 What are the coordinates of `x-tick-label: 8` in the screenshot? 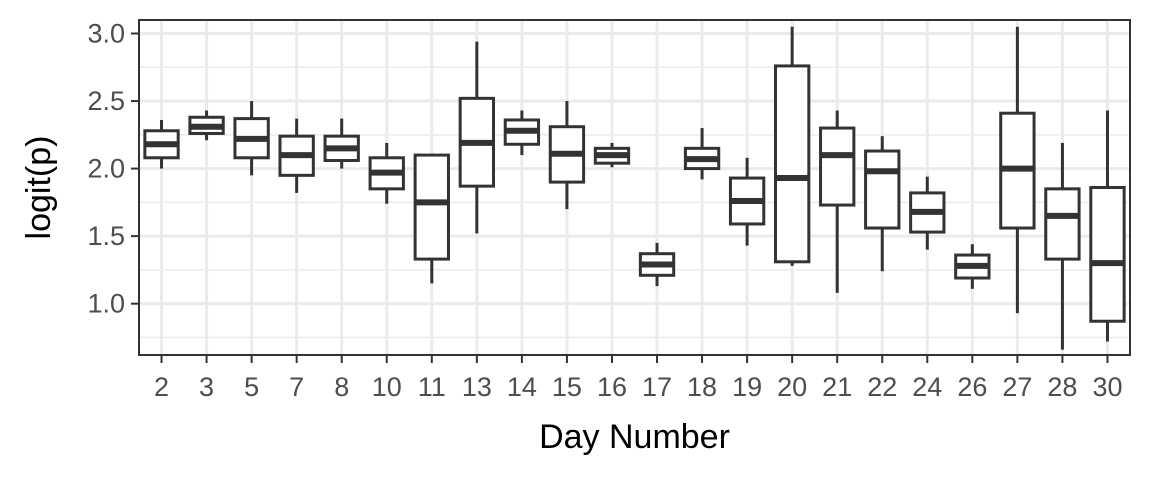 It's located at (341, 387).